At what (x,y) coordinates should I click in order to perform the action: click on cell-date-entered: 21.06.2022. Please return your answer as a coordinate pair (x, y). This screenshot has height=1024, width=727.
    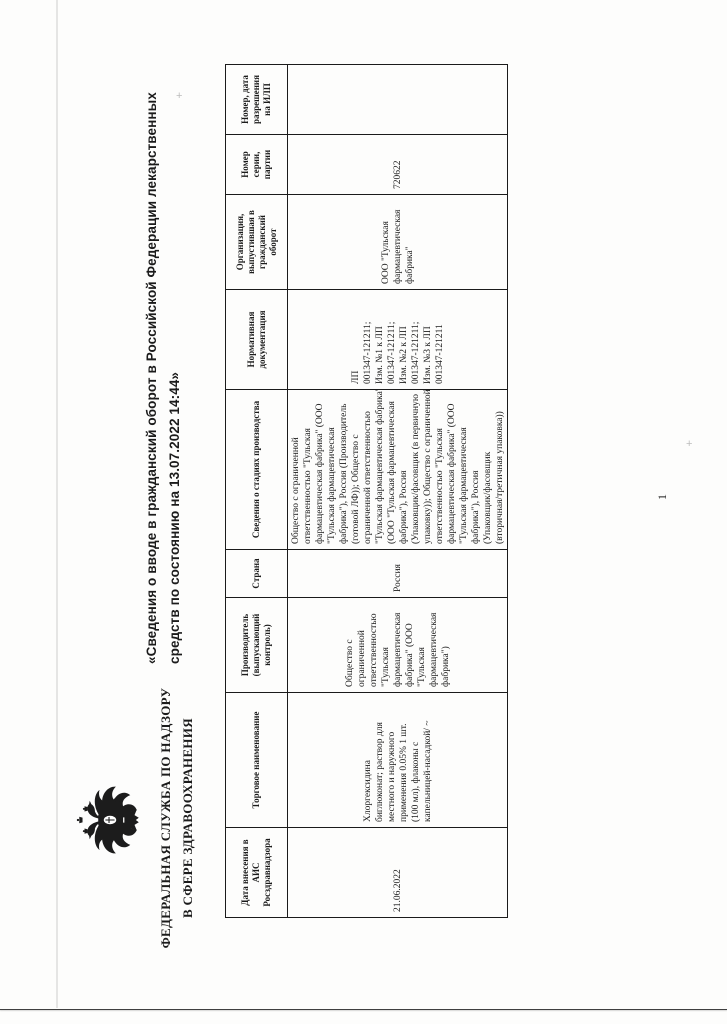
    Looking at the image, I should click on (398, 872).